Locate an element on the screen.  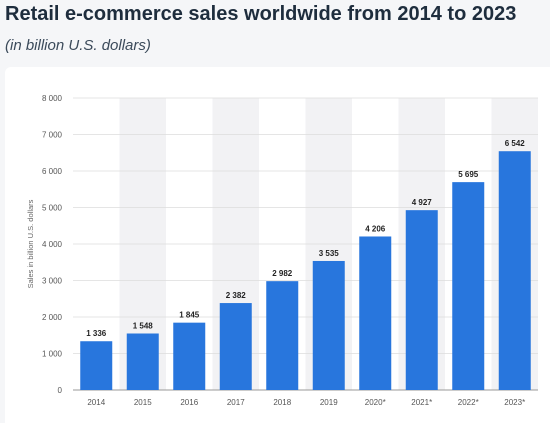
x-tick-label: 2020* is located at coordinates (375, 402).